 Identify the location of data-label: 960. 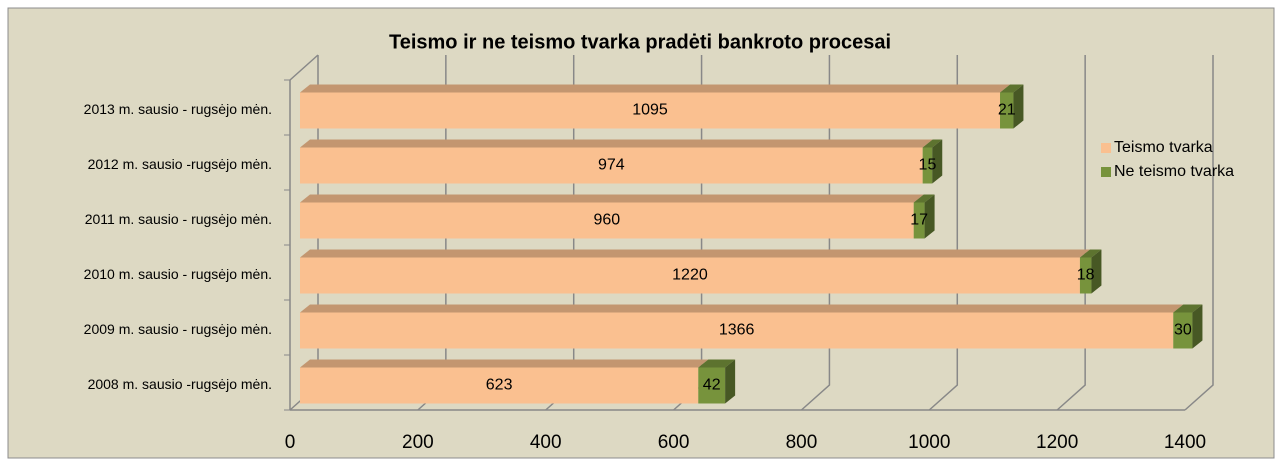
(607, 220).